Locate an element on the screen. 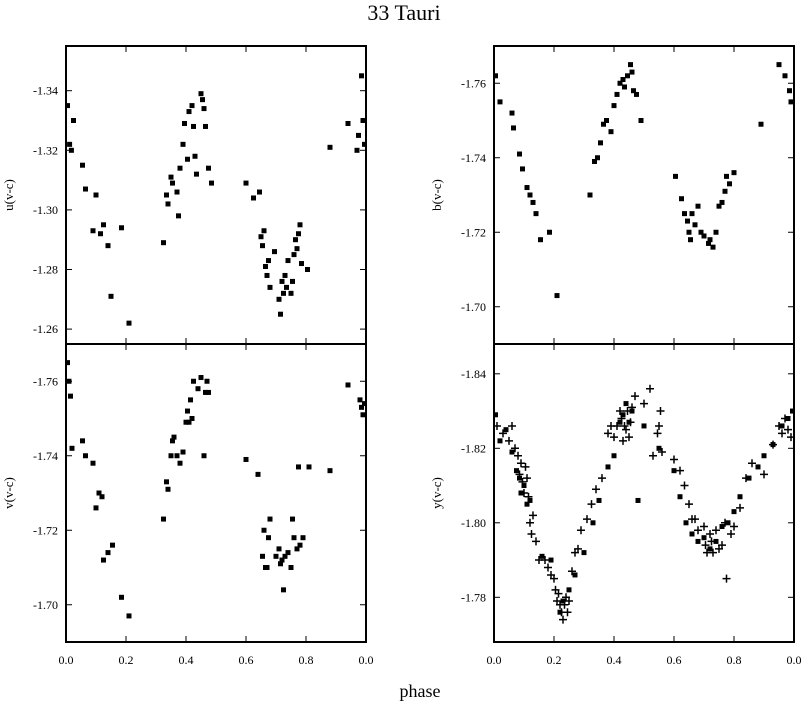 This screenshot has width=802, height=703. x-tick-label-y-1: 0.2 is located at coordinates (554, 660).